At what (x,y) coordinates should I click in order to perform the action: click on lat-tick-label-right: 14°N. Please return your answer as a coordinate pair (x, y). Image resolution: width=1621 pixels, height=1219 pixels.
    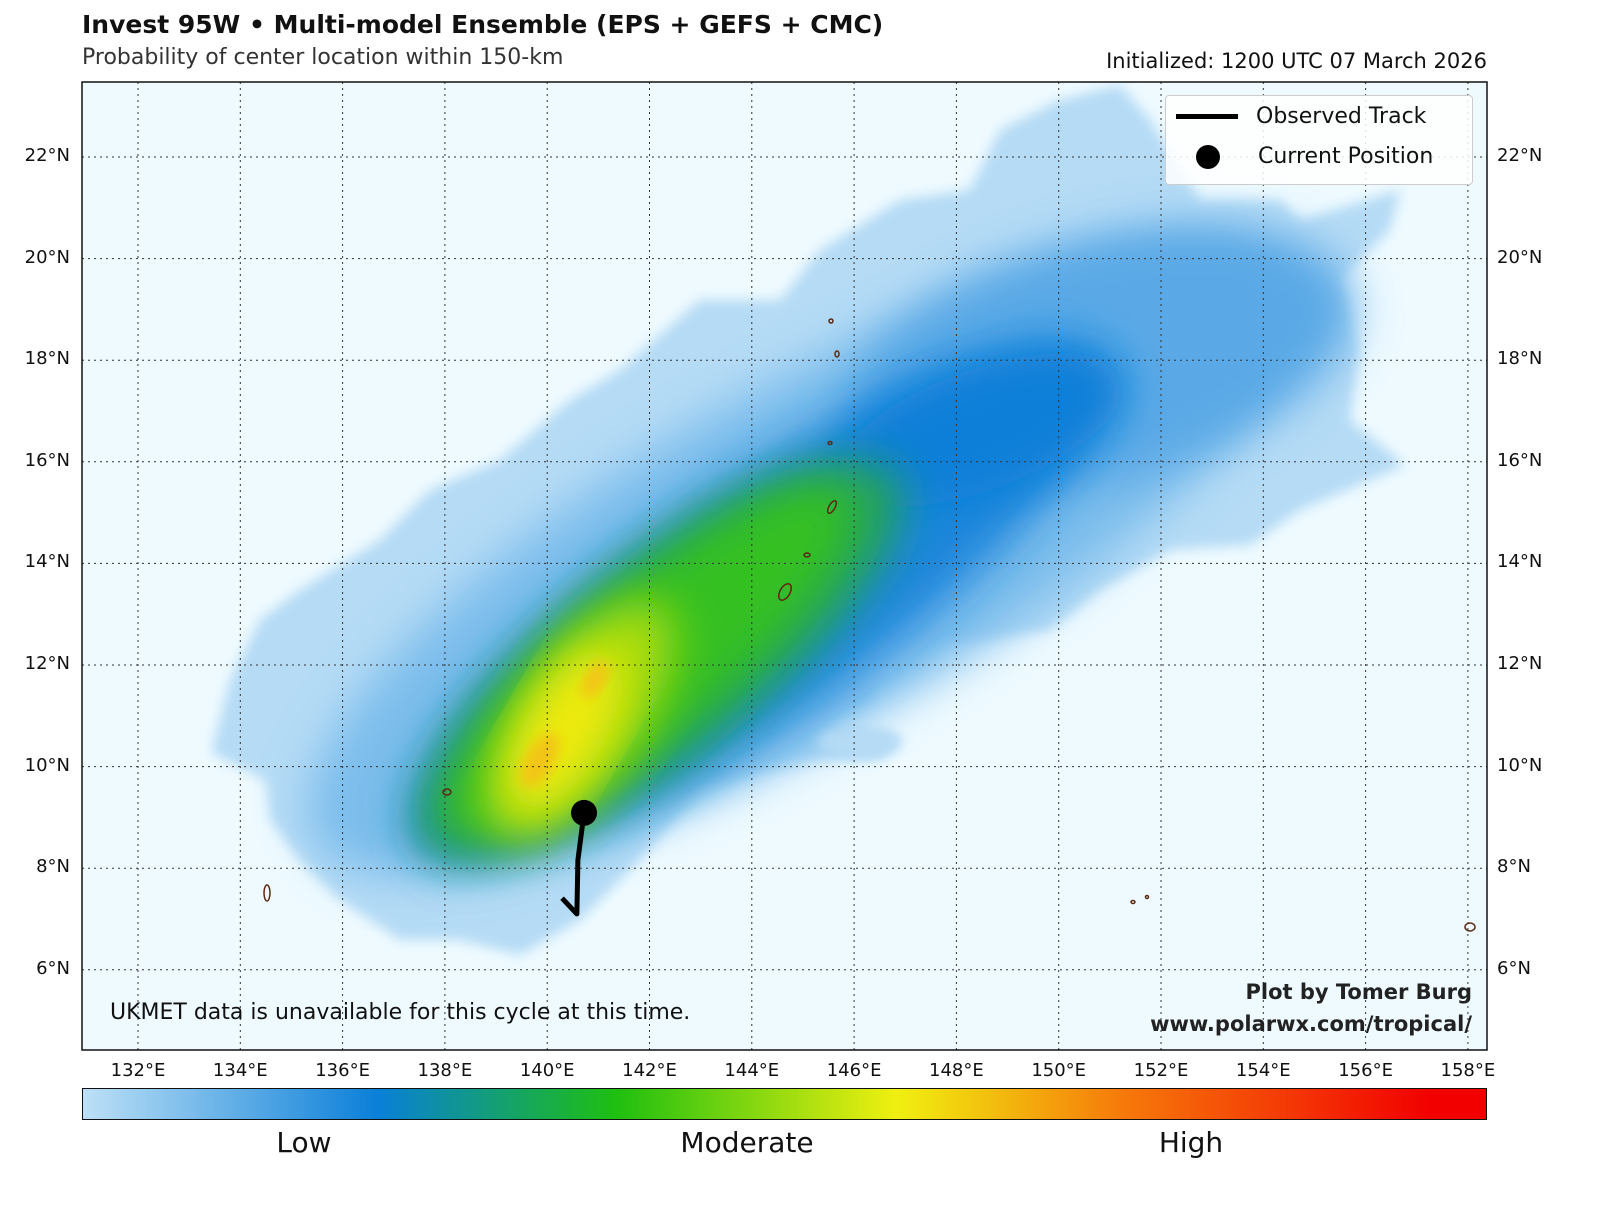
    Looking at the image, I should click on (1520, 562).